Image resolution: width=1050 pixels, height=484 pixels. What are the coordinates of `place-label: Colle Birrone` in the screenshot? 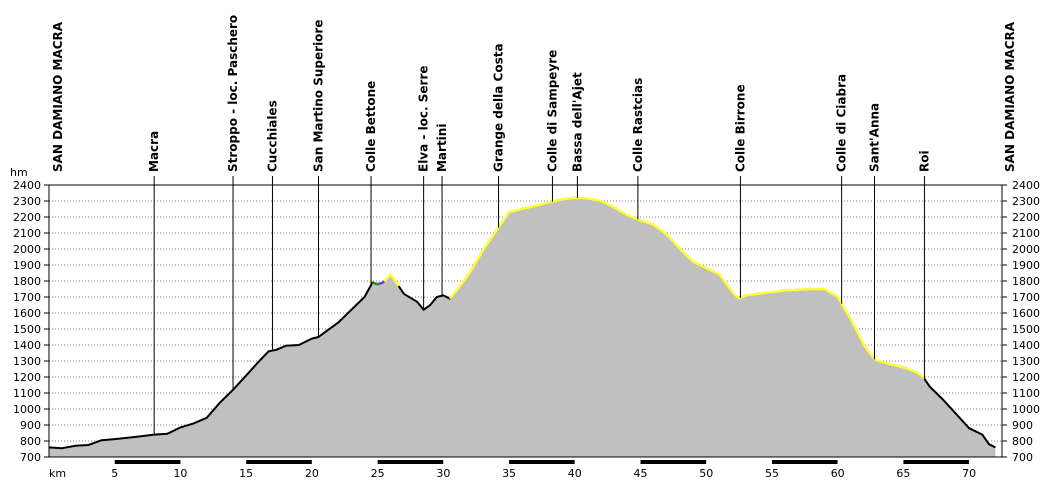 It's located at (740, 128).